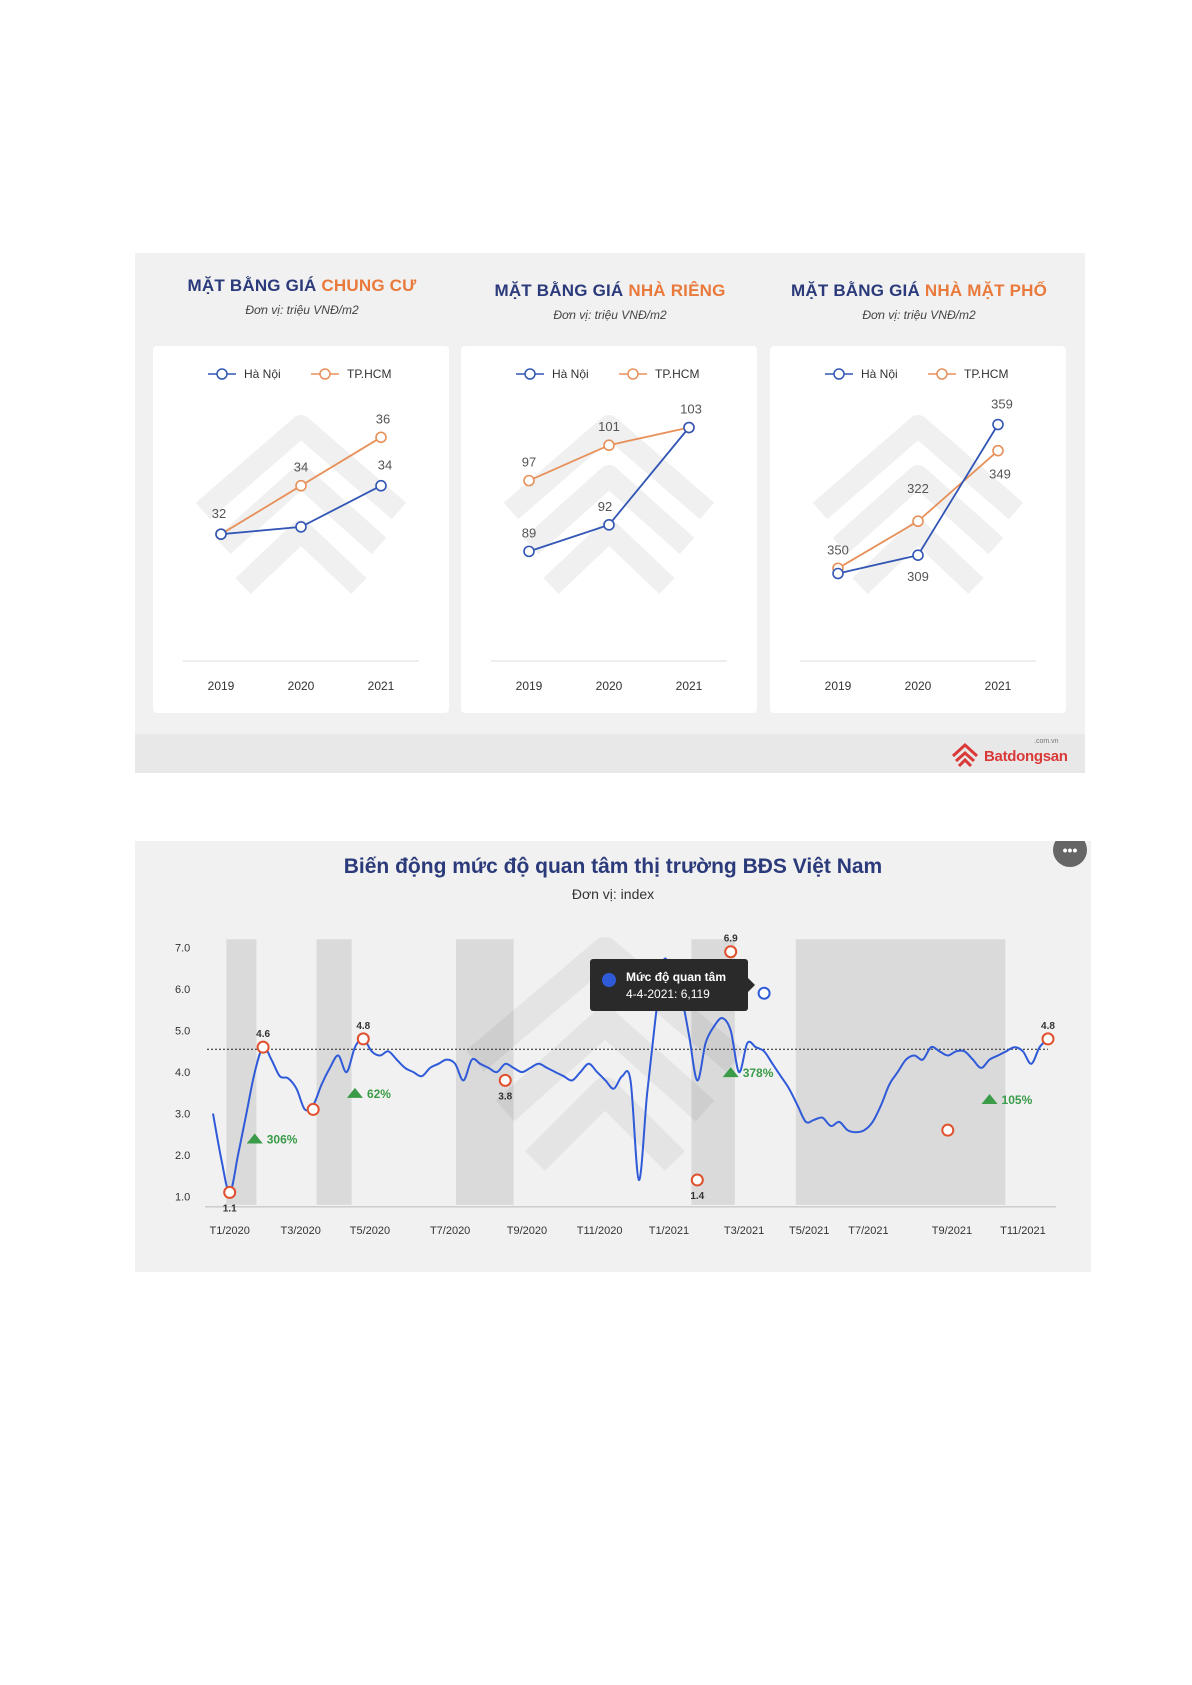  What do you see at coordinates (230, 1208) in the screenshot?
I see `marker-label: 1.1` at bounding box center [230, 1208].